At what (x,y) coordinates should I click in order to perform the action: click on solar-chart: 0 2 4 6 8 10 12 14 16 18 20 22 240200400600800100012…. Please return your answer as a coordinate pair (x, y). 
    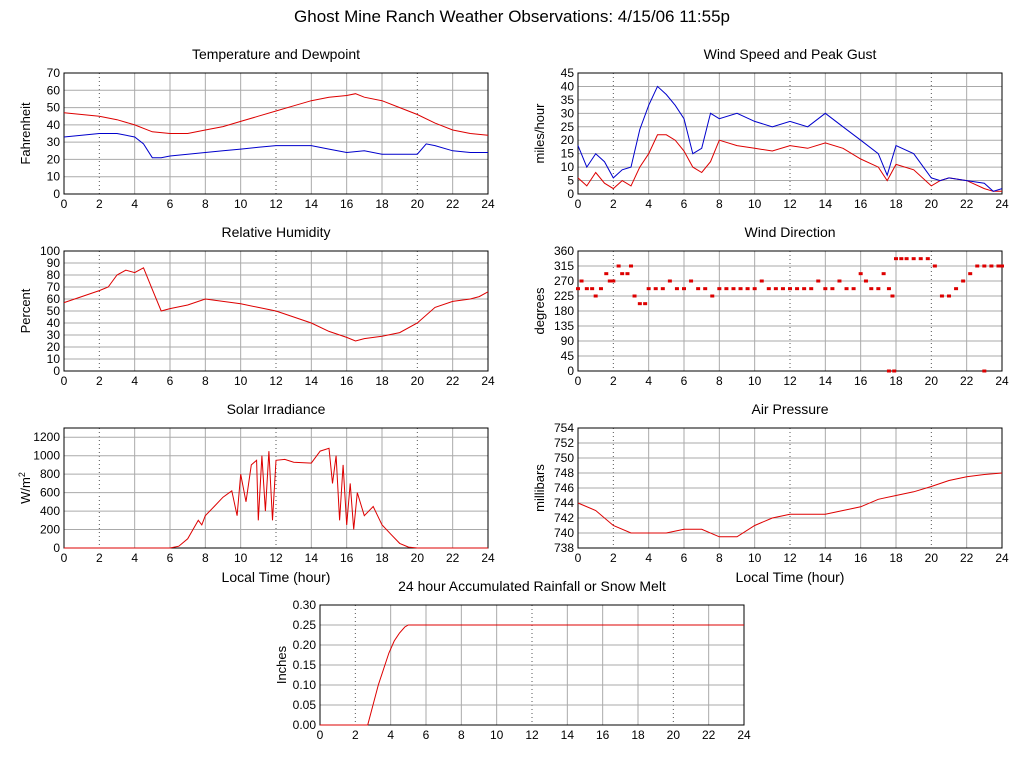
    Looking at the image, I should click on (256, 493).